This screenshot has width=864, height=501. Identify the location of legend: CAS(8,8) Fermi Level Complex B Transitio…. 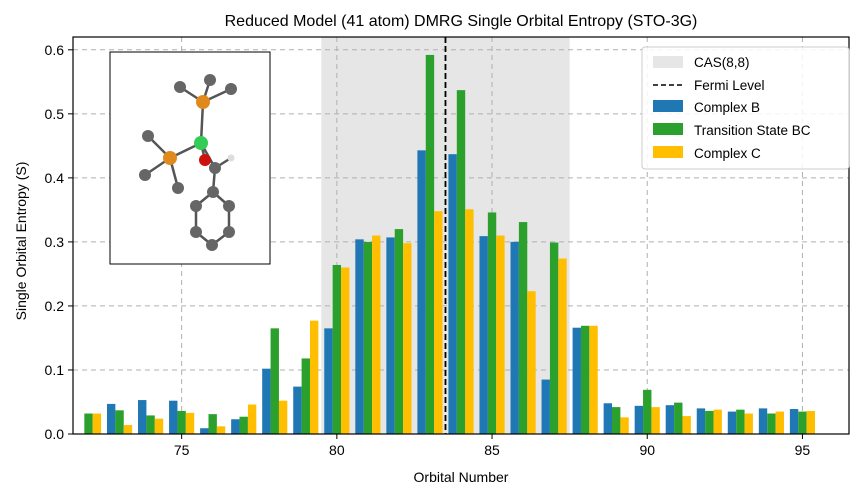
(745, 108).